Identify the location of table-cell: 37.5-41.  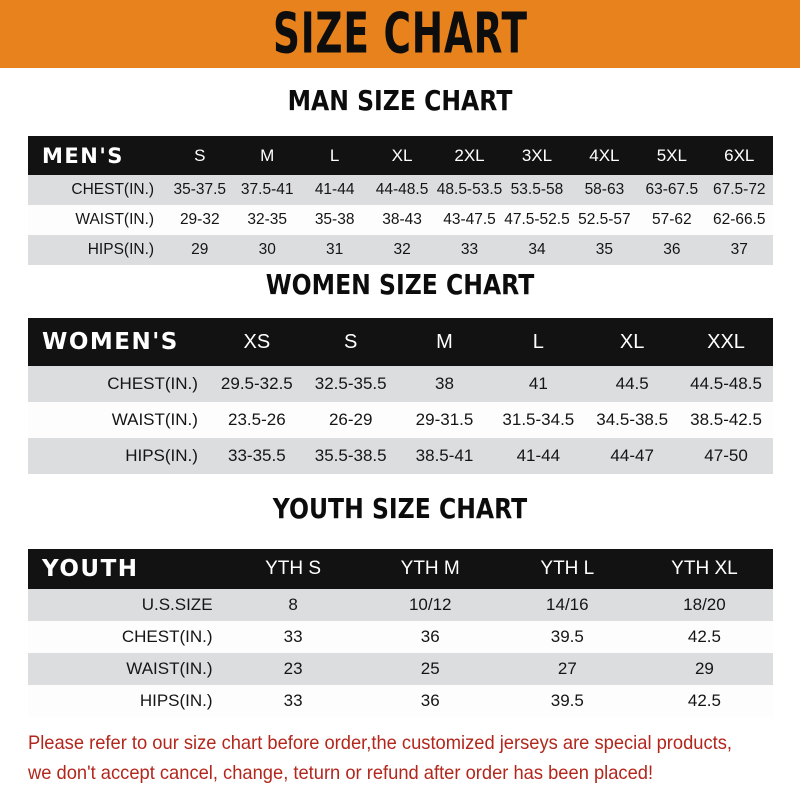
(267, 189).